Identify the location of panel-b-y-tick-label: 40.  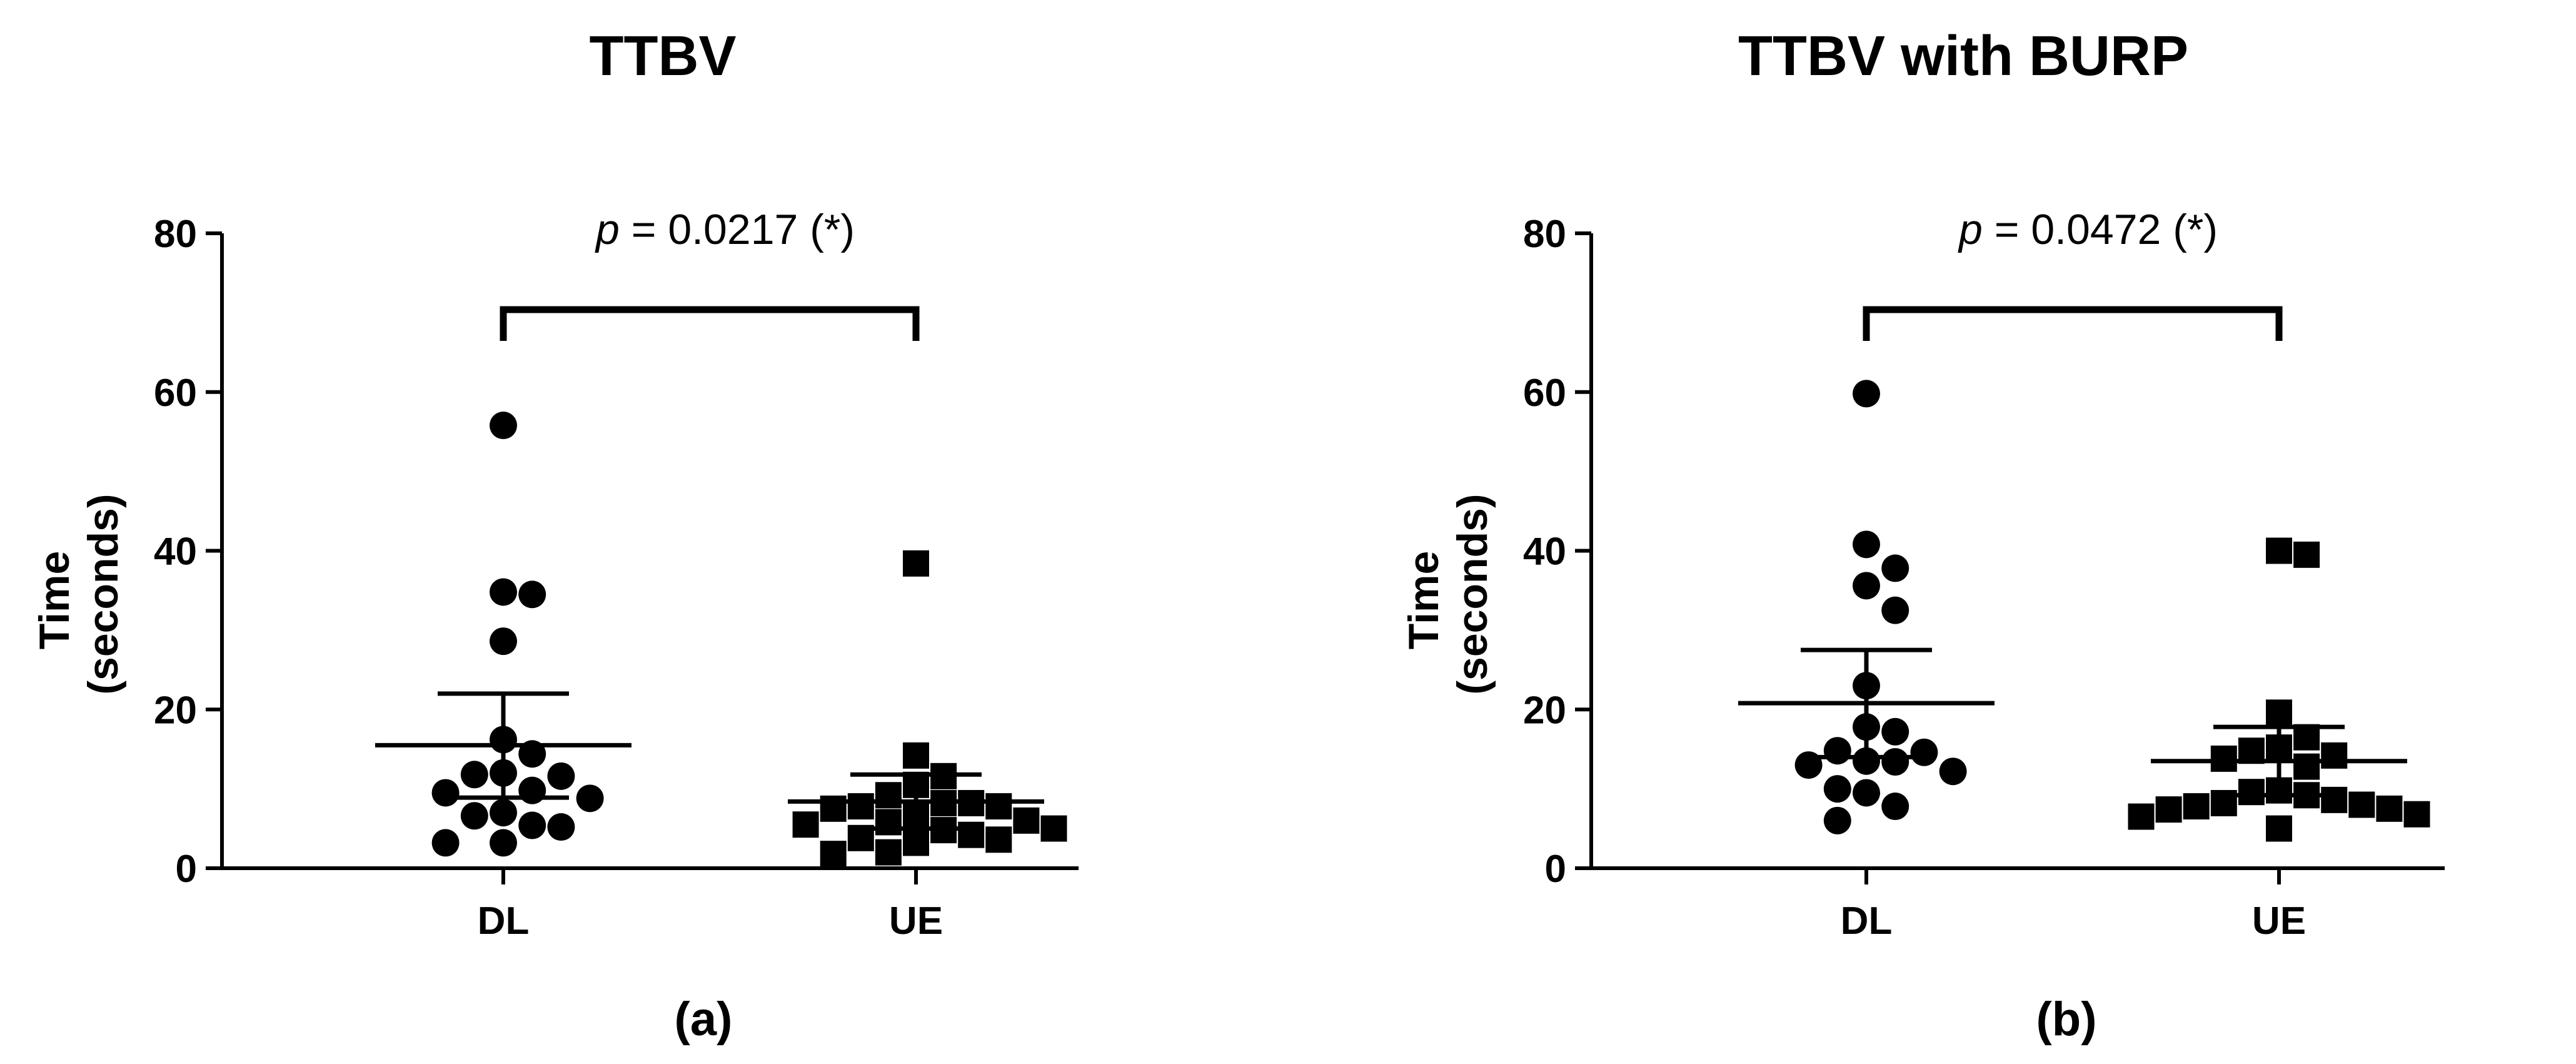
(1544, 552).